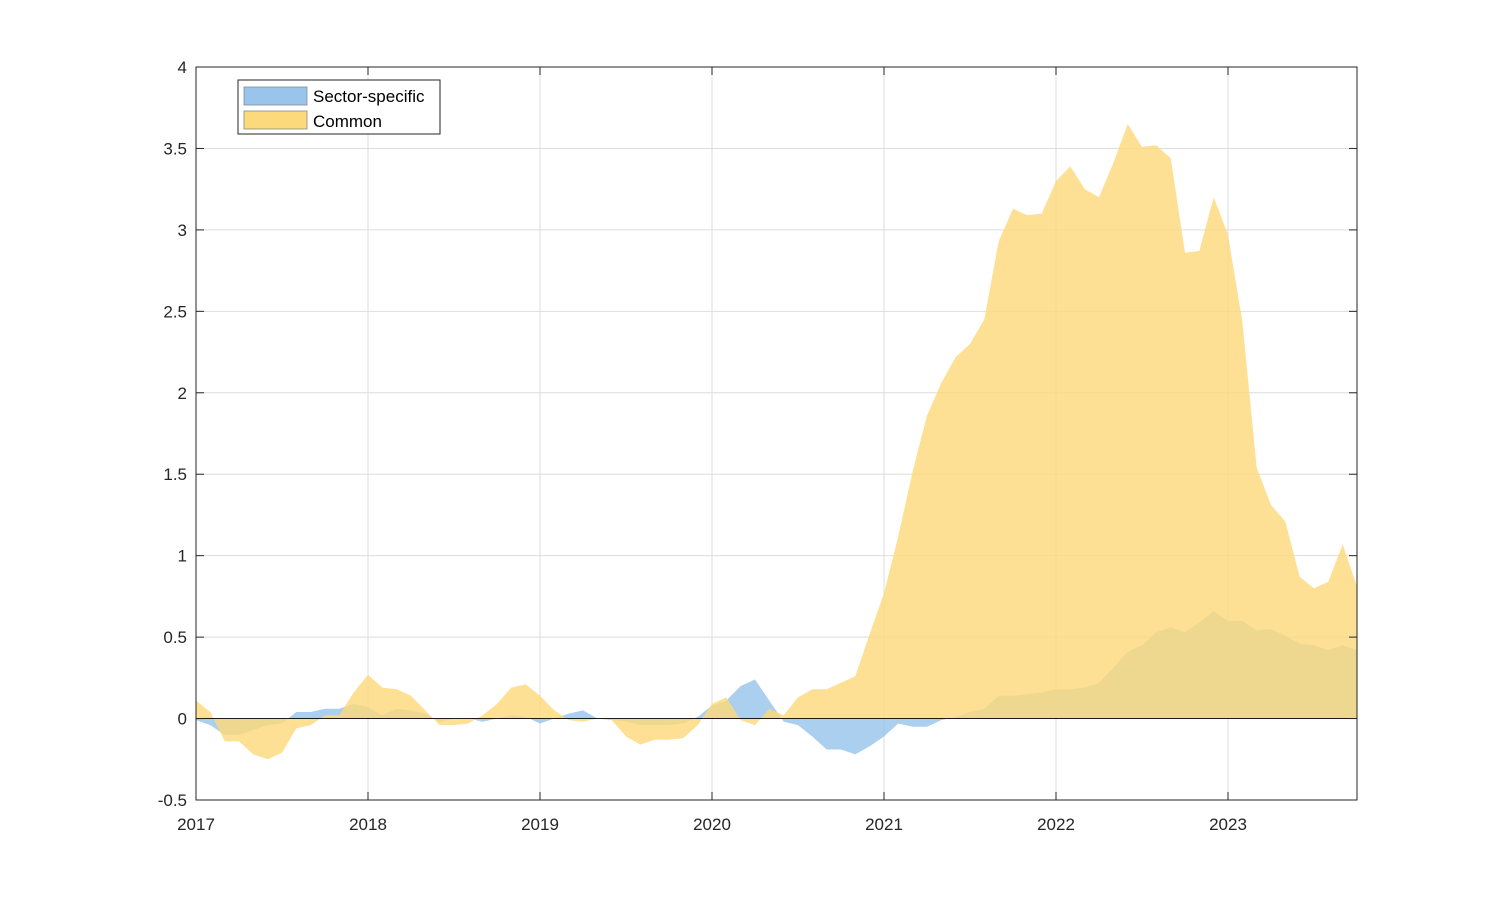 This screenshot has height=900, width=1500. Describe the element at coordinates (172, 800) in the screenshot. I see `y-tick-label: -0.5` at that location.